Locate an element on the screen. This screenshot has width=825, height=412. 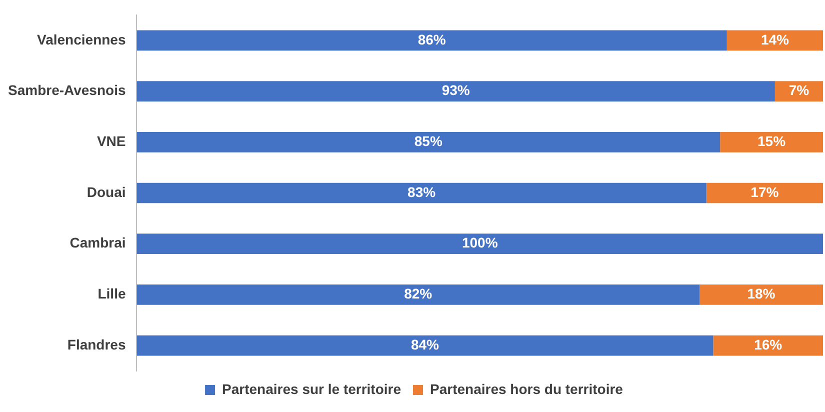
data-label: 82% is located at coordinates (418, 294).